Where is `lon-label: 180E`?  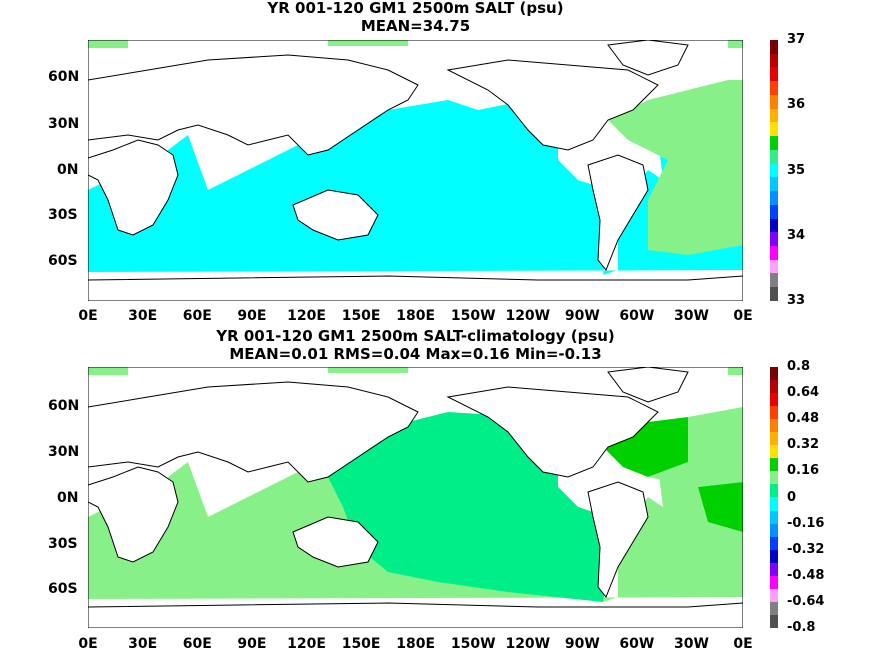
lon-label: 180E is located at coordinates (416, 316).